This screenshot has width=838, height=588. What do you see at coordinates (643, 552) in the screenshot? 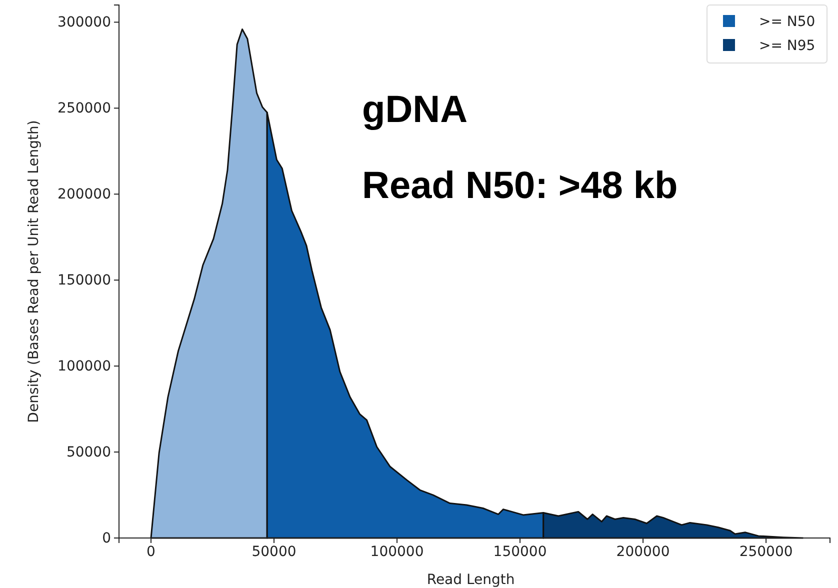
I see `x-tick-label: 200000` at bounding box center [643, 552].